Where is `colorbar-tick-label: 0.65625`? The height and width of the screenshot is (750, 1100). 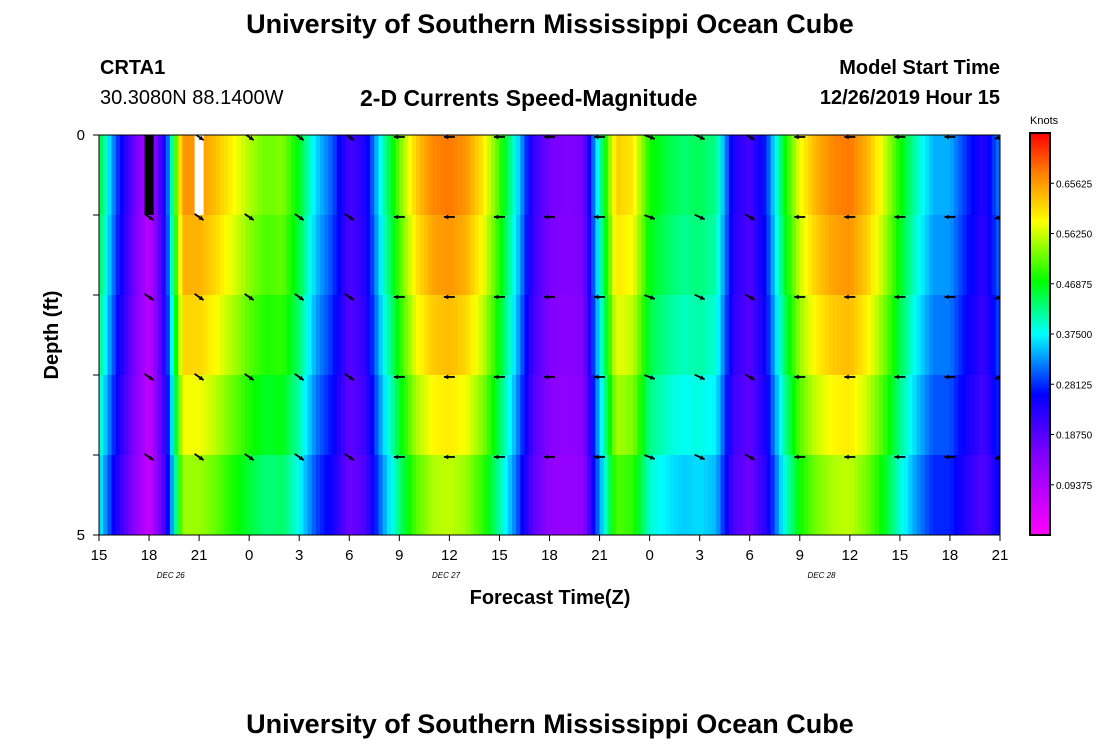
colorbar-tick-label: 0.65625 is located at coordinates (1074, 184).